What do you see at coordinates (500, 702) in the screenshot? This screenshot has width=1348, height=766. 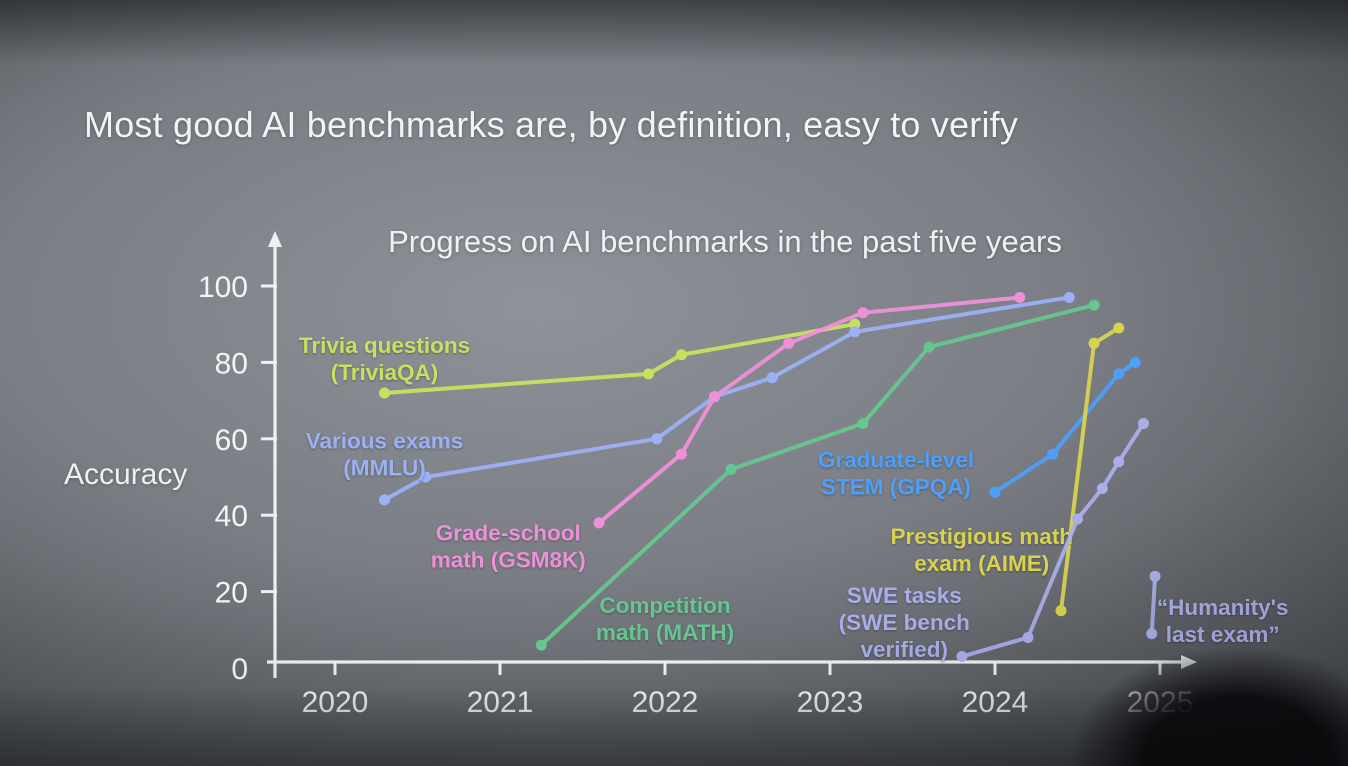 I see `x-tick-label: 2021` at bounding box center [500, 702].